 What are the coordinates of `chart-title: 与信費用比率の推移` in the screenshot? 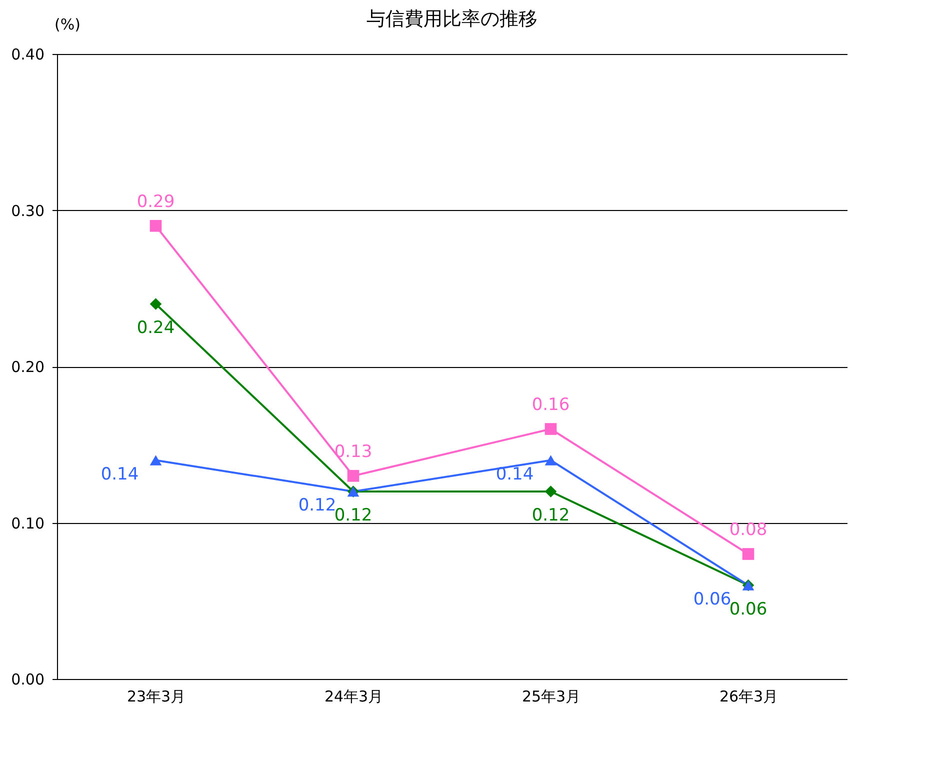 It's located at (452, 19).